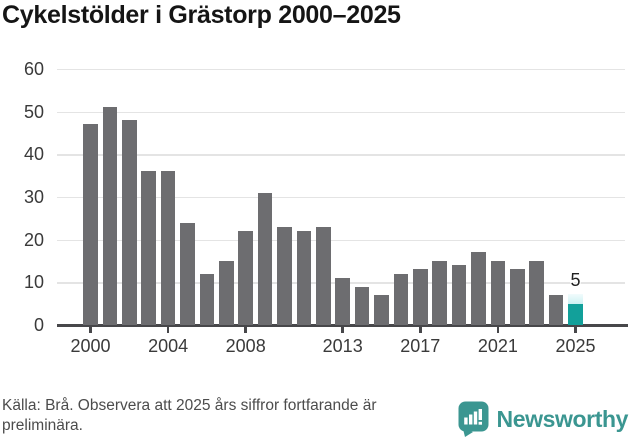 The image size is (631, 439). Describe the element at coordinates (90, 346) in the screenshot. I see `x-axis-label: 2000` at that location.